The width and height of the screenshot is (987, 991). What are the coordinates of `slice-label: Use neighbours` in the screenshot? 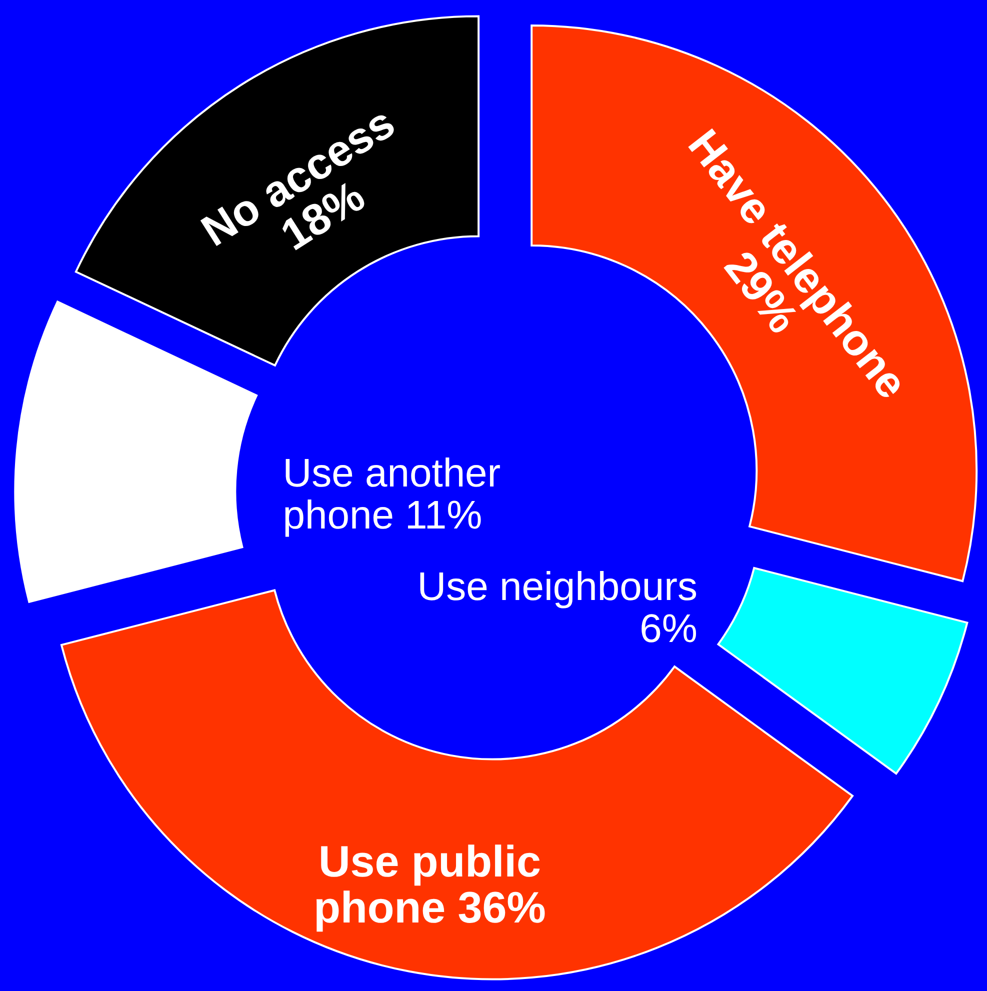 It's located at (557, 586).